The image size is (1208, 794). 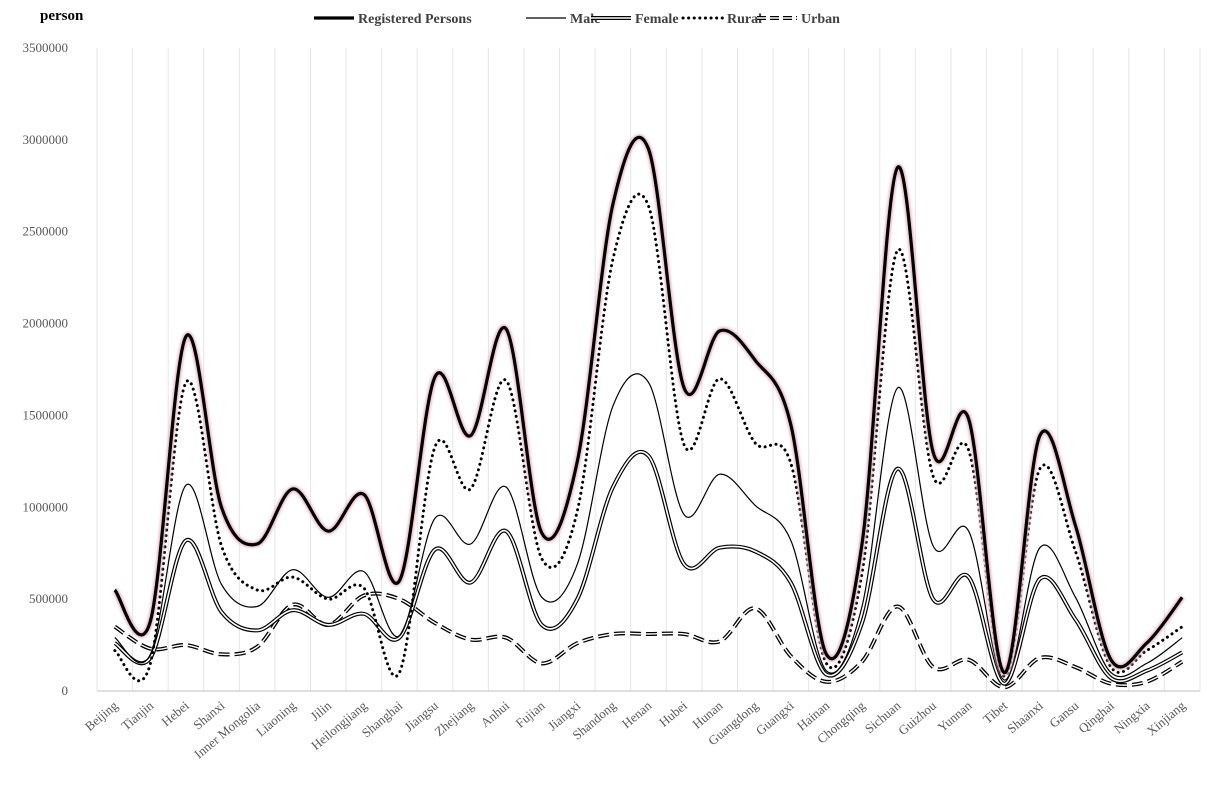 I want to click on y-tick-label: 0, so click(x=65, y=690).